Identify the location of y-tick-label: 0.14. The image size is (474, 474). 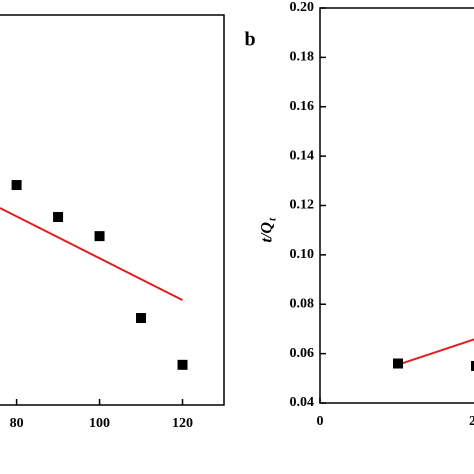
(302, 155).